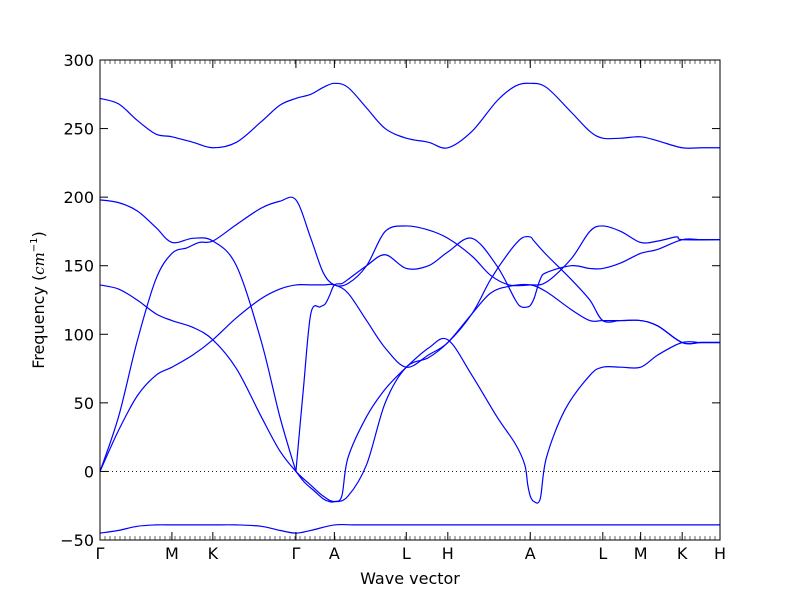  I want to click on y-tick-label: 200, so click(78, 197).